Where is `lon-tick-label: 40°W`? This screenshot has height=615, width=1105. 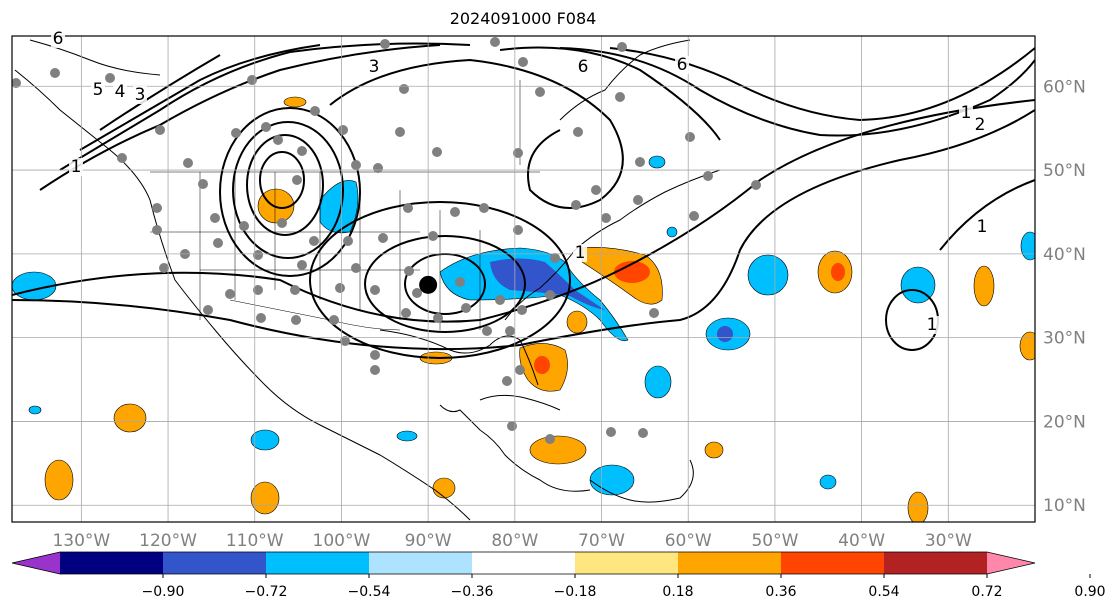
lon-tick-label: 40°W is located at coordinates (861, 541).